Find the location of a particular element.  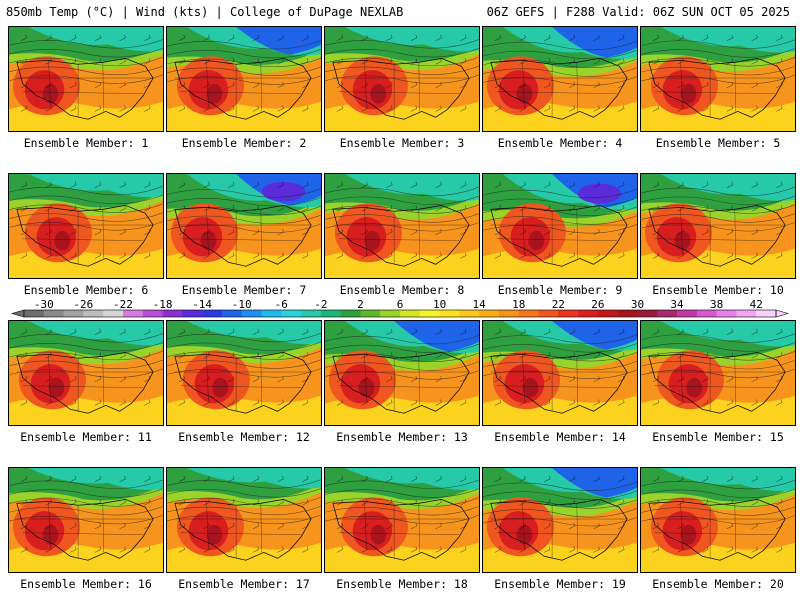

ensemble-member-label: Ensemble Member: 9 is located at coordinates (560, 290).